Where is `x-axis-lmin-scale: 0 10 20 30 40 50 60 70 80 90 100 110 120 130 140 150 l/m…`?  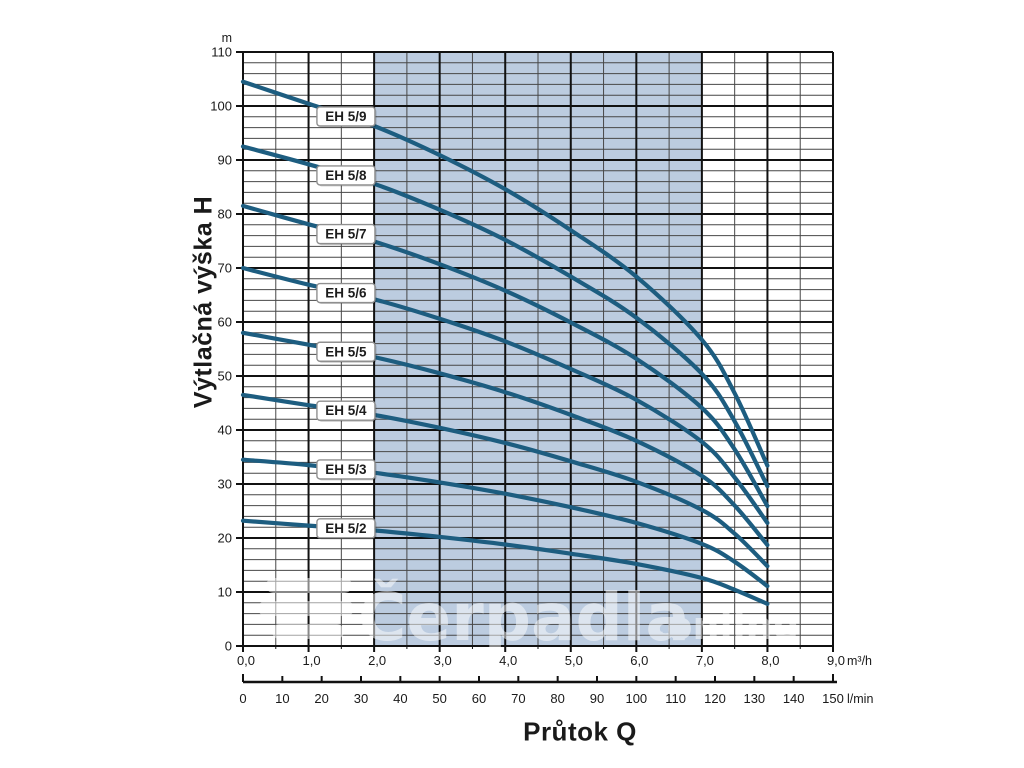 x-axis-lmin-scale: 0 10 20 30 40 50 60 70 80 90 100 110 120 130 140 150 l/m… is located at coordinates (556, 690).